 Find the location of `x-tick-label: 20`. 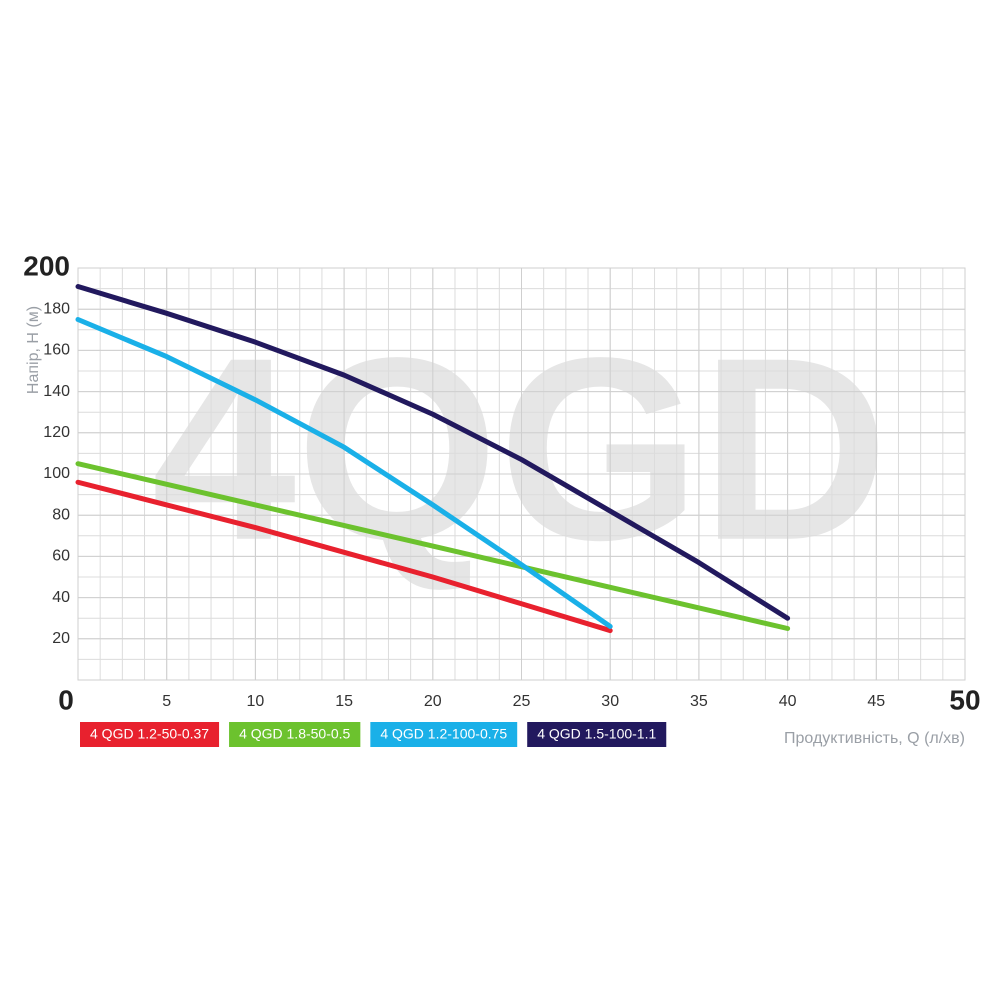

x-tick-label: 20 is located at coordinates (433, 701).